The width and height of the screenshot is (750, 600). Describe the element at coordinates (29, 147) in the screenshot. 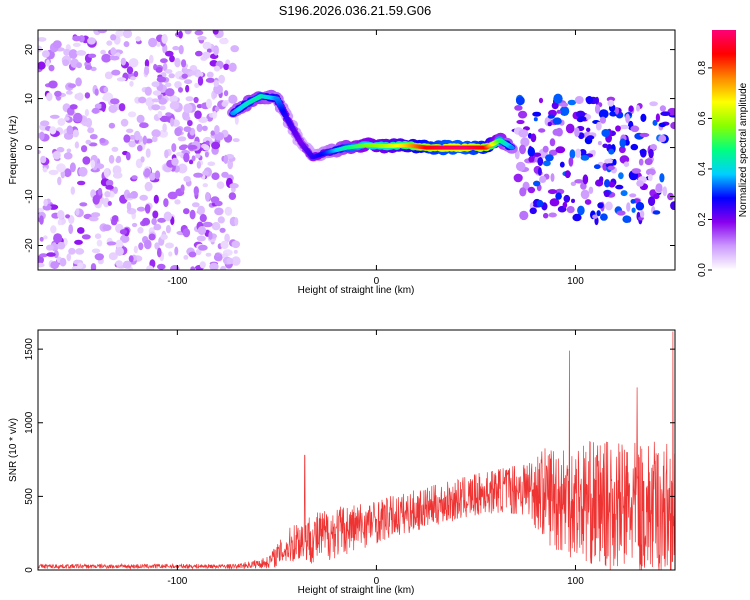

I see `y-tick-label: 0` at that location.